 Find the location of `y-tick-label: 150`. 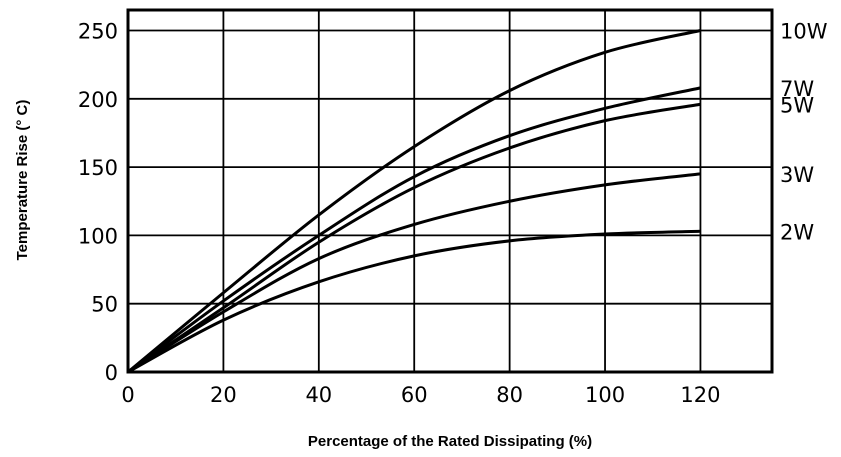

y-tick-label: 150 is located at coordinates (98, 168).